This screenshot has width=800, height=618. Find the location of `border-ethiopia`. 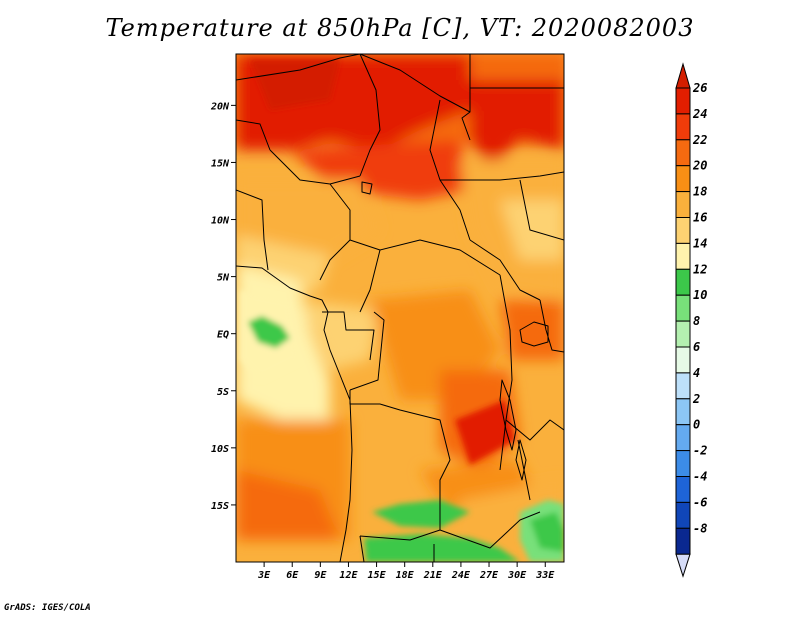

border-ethiopia is located at coordinates (541, 210).